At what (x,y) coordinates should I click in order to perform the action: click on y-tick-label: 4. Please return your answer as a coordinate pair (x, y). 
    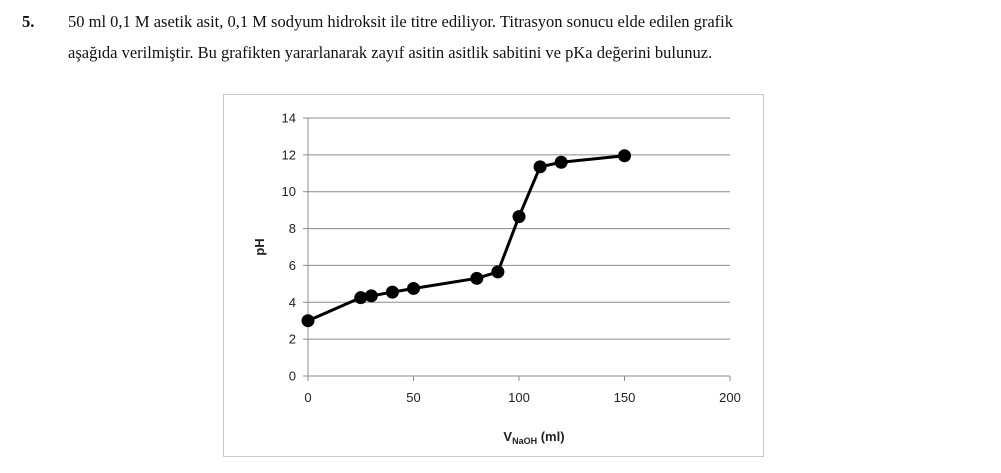
    Looking at the image, I should click on (292, 302).